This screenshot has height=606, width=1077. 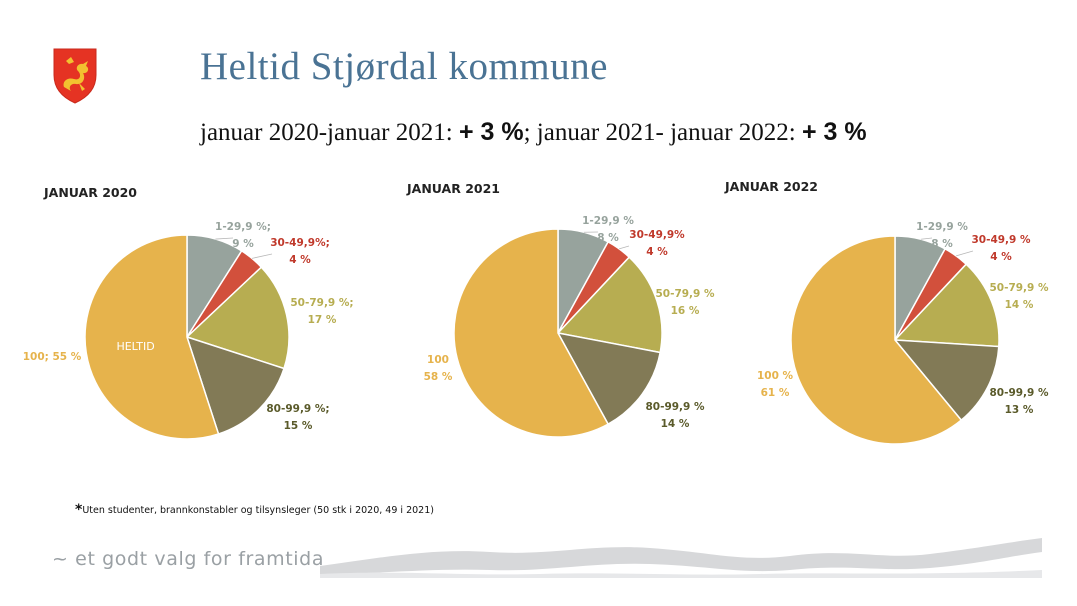 What do you see at coordinates (608, 229) in the screenshot?
I see `pie-label-1-0: 1-29,9 % 8 %` at bounding box center [608, 229].